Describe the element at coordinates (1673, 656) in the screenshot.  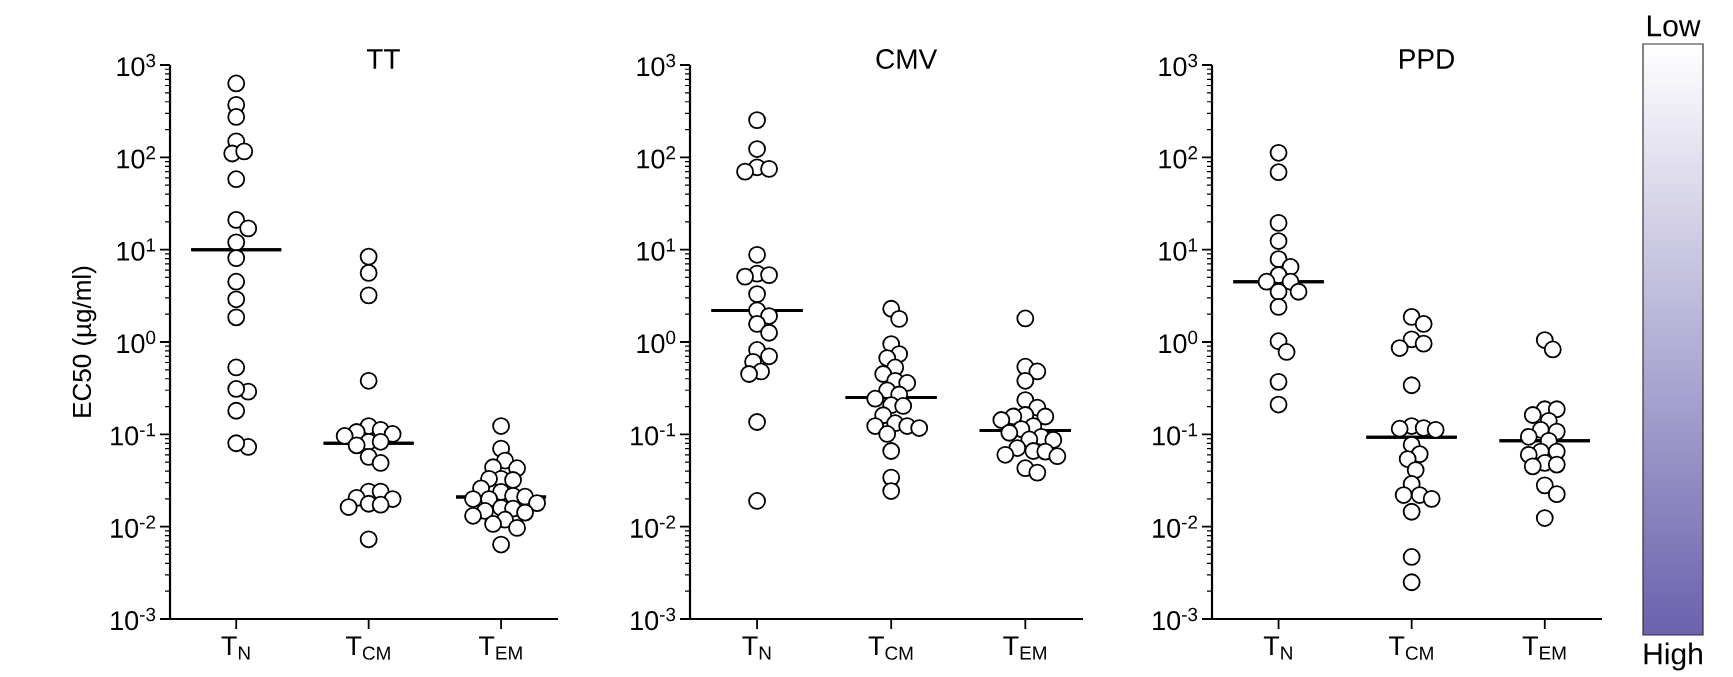
I see `text: High` at that location.